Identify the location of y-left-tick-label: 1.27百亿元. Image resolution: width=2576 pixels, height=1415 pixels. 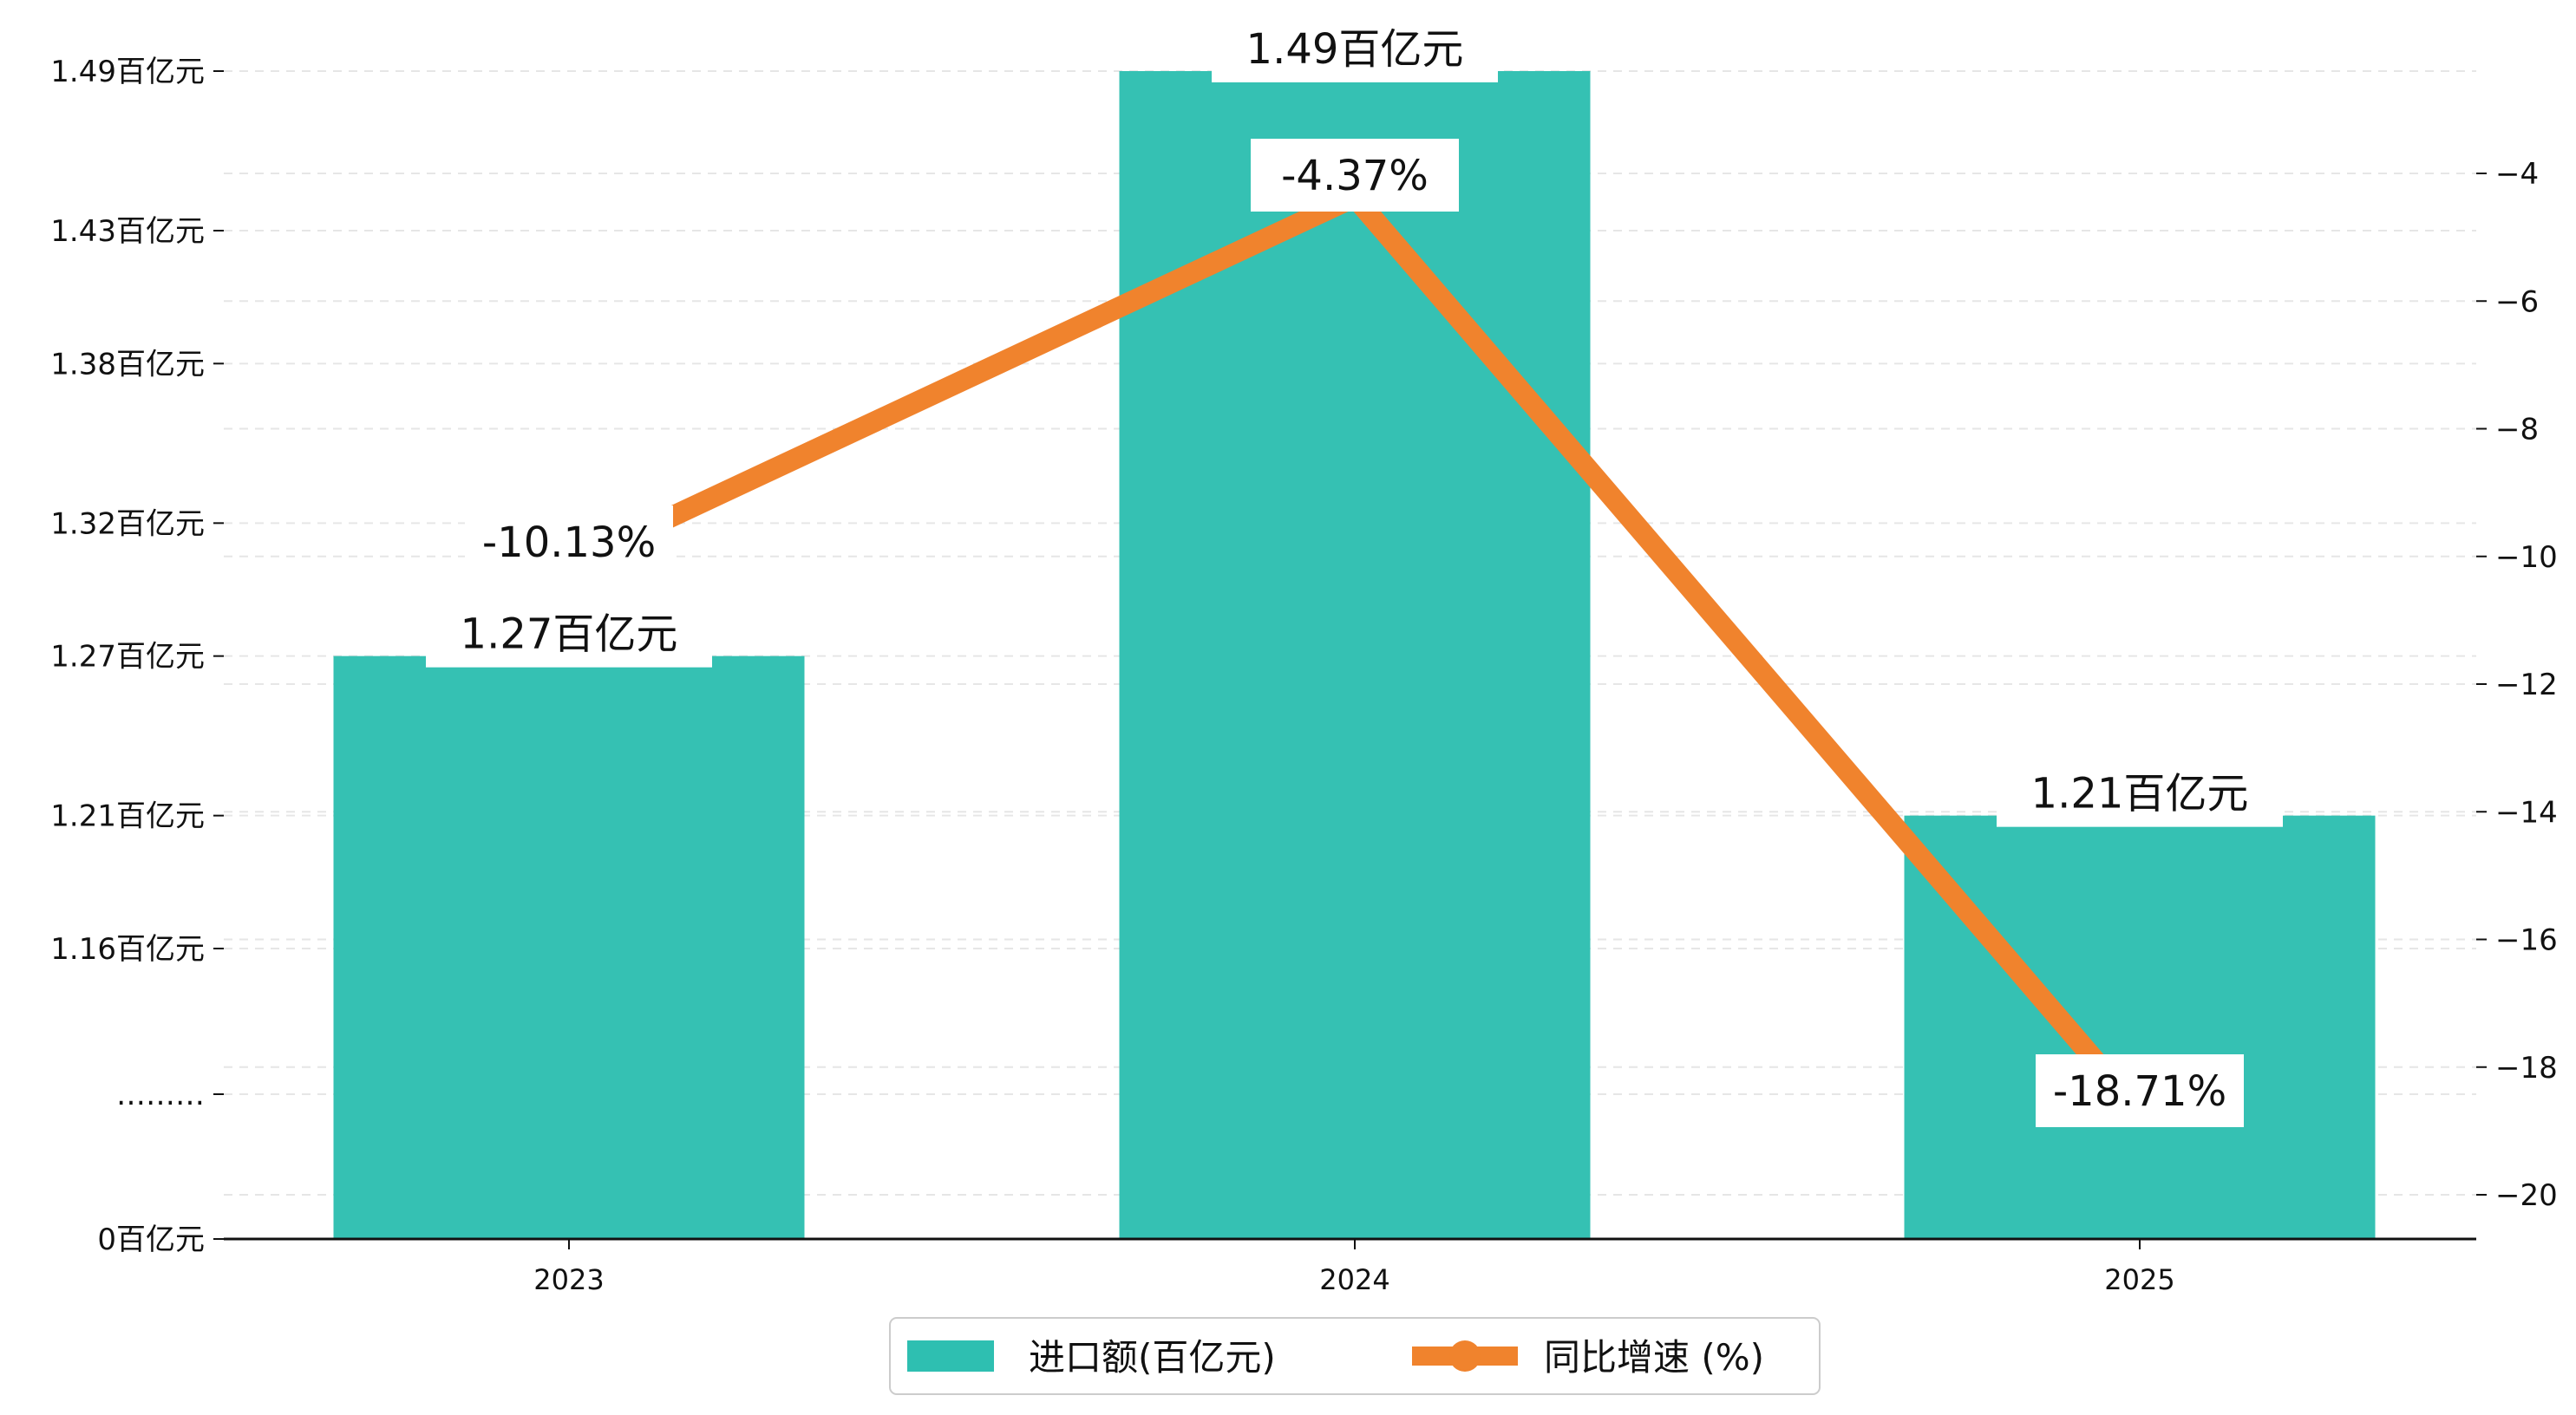
(127, 657).